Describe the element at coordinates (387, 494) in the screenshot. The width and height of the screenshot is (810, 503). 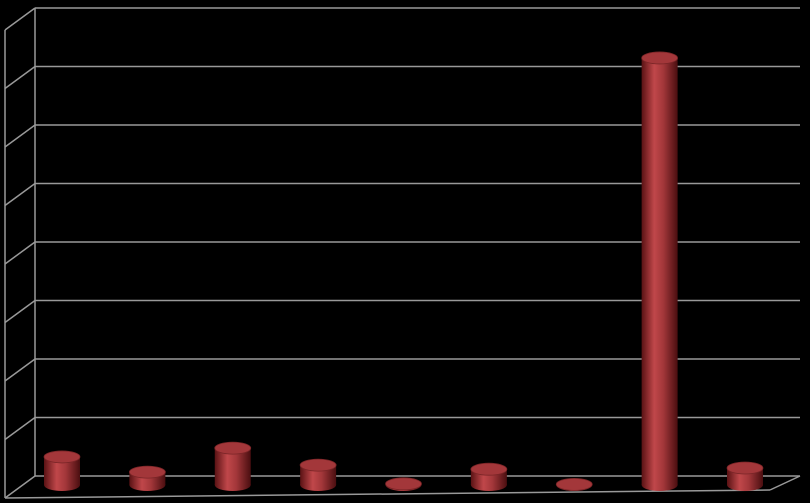
I see `floor-front-edge` at that location.